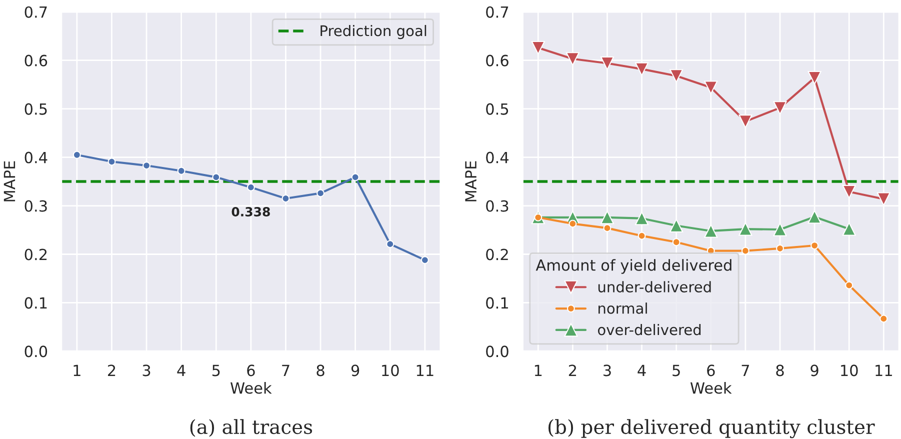 Image resolution: width=901 pixels, height=439 pixels. Describe the element at coordinates (373, 32) in the screenshot. I see `legend-label: Prediction goal` at that location.